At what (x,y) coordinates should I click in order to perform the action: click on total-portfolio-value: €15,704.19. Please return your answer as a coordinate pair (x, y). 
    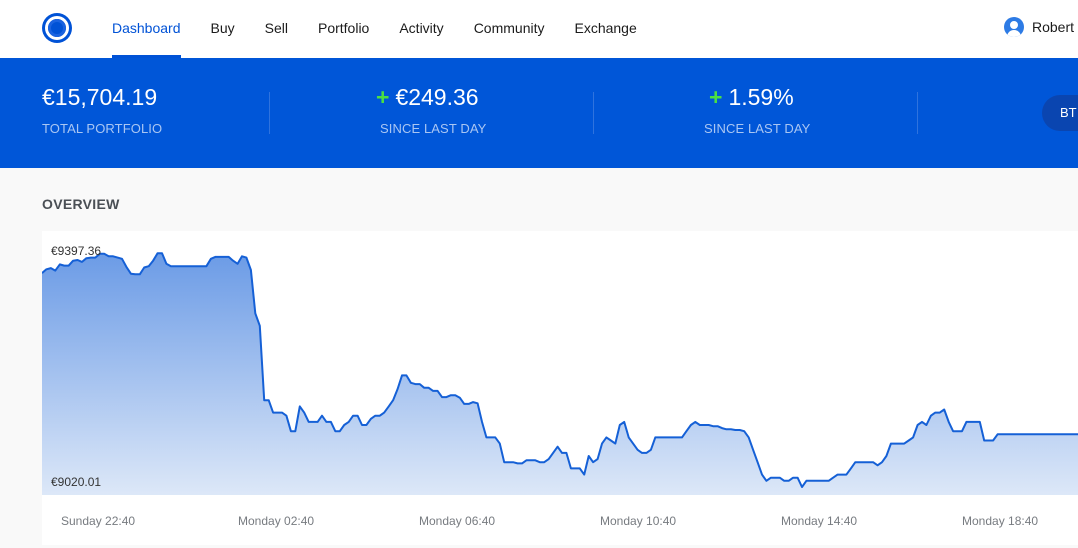
    Looking at the image, I should click on (100, 97).